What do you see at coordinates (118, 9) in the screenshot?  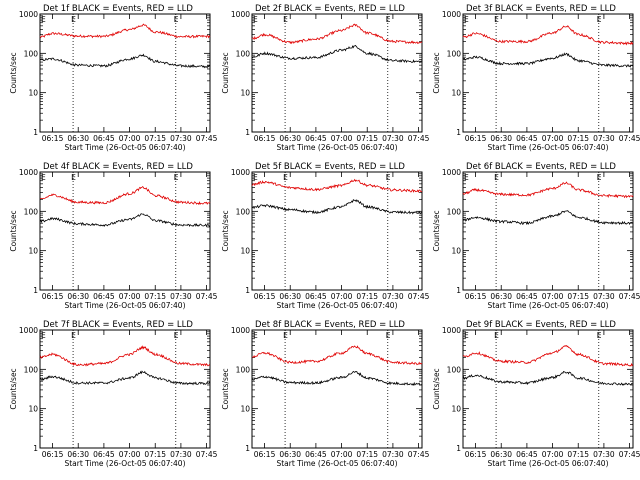 I see `panel-title: Det 1f BLACK = Events, RED = LLD` at bounding box center [118, 9].